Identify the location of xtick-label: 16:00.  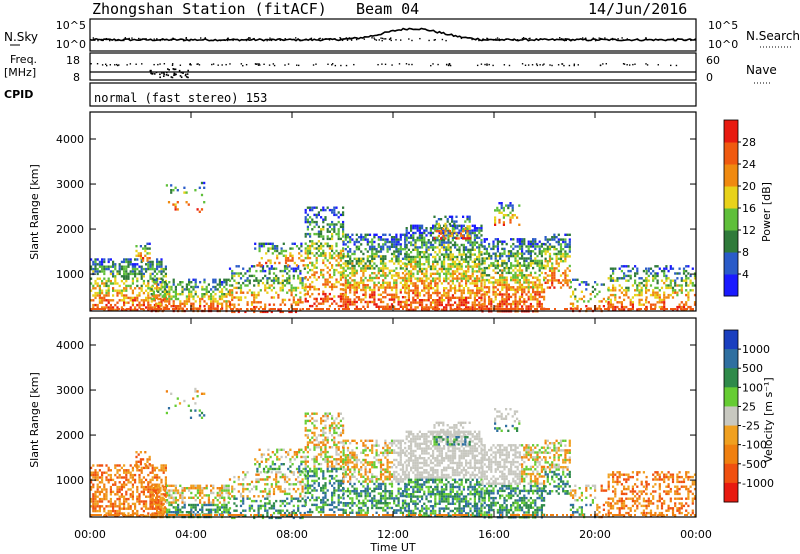
(494, 534).